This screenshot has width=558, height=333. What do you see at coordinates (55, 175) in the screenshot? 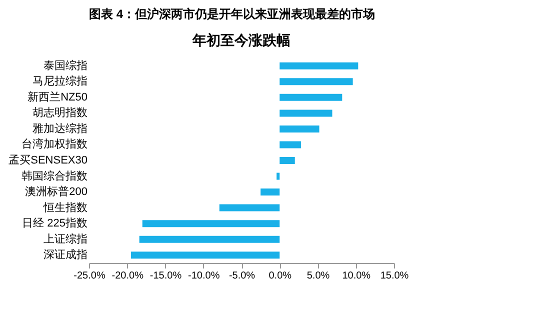
I see `y-tick-label: 韩国综合指数` at bounding box center [55, 175].